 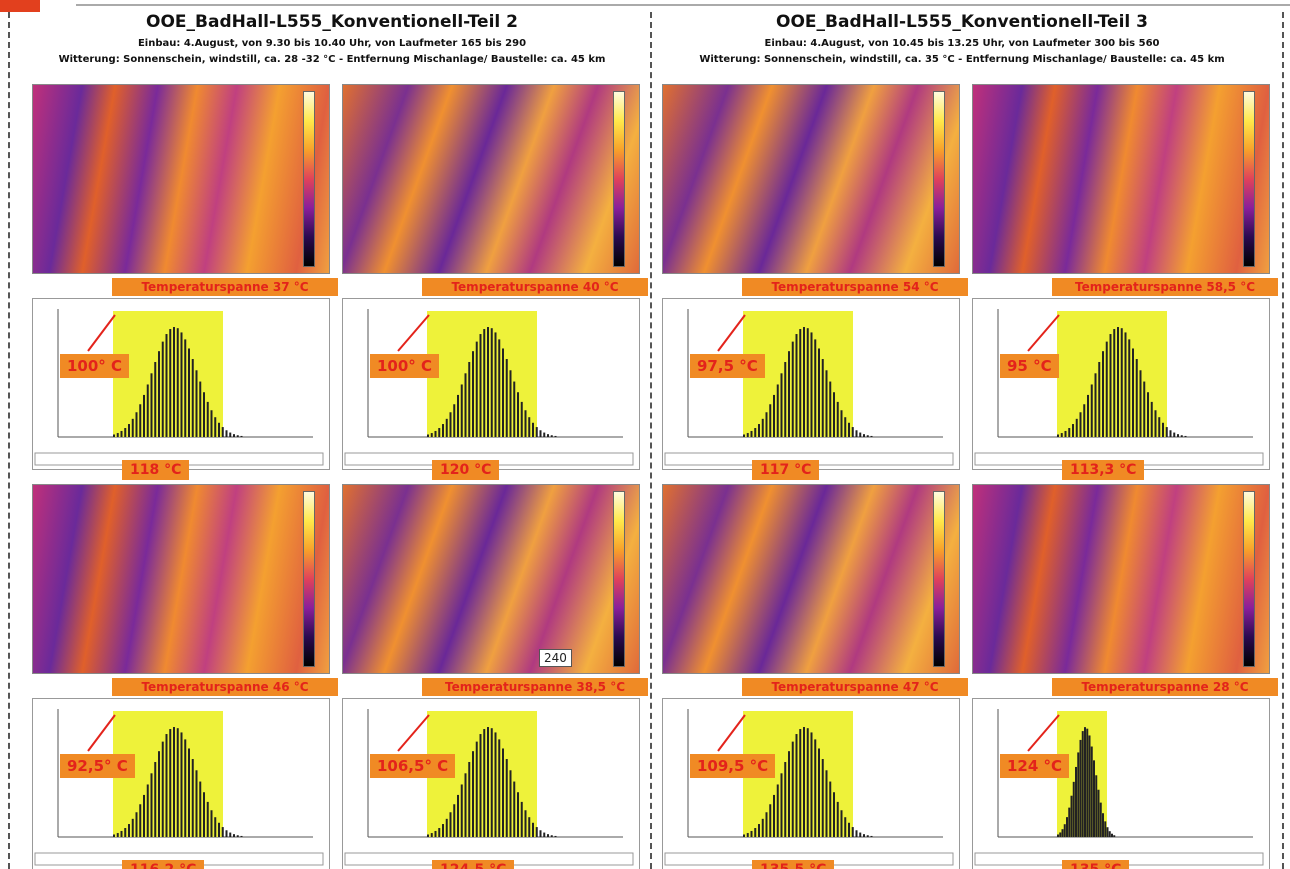 I want to click on temperature-span: Temperaturspanne 47 °C, so click(x=855, y=687).